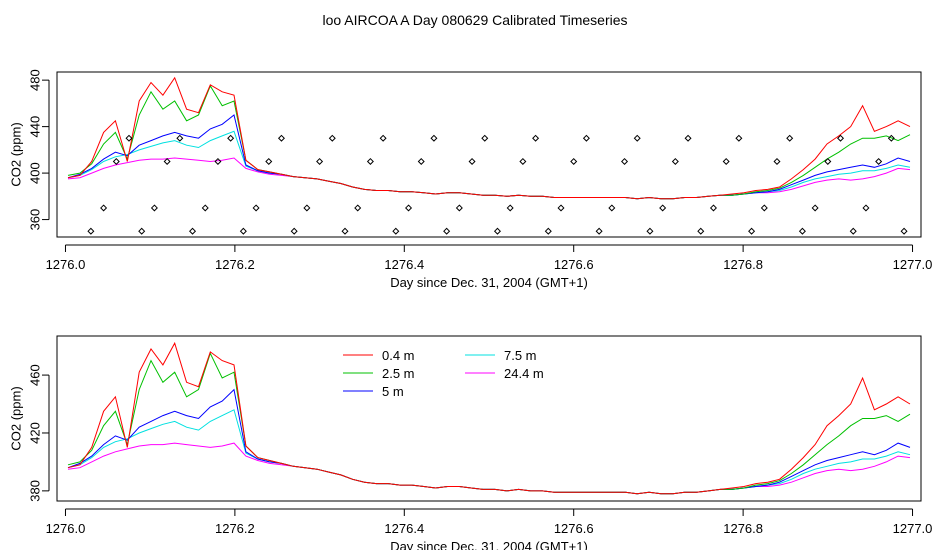 Image resolution: width=950 pixels, height=550 pixels. What do you see at coordinates (34, 173) in the screenshot?
I see `y-tick-label: 400` at bounding box center [34, 173].